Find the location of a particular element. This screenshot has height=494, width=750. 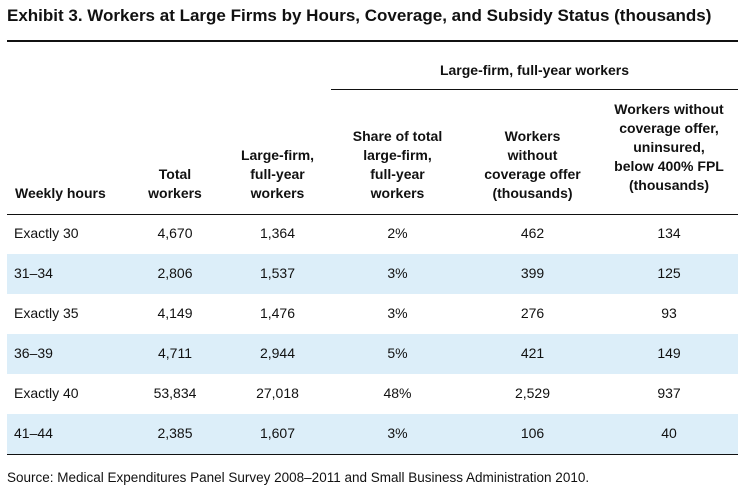

col-header-line: Workers without is located at coordinates (669, 109).